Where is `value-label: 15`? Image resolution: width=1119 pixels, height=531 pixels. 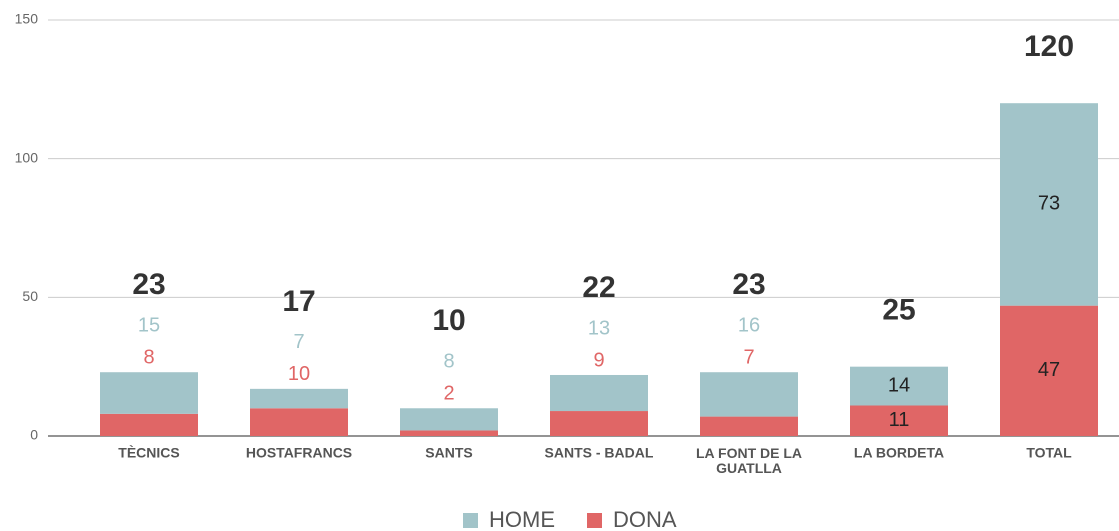
value-label: 15 is located at coordinates (149, 325).